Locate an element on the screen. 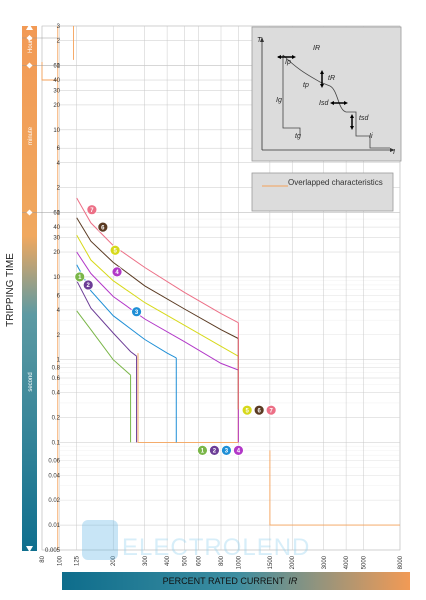 This screenshot has height=600, width=426. legend-text: Overlapped characteristics is located at coordinates (335, 182).